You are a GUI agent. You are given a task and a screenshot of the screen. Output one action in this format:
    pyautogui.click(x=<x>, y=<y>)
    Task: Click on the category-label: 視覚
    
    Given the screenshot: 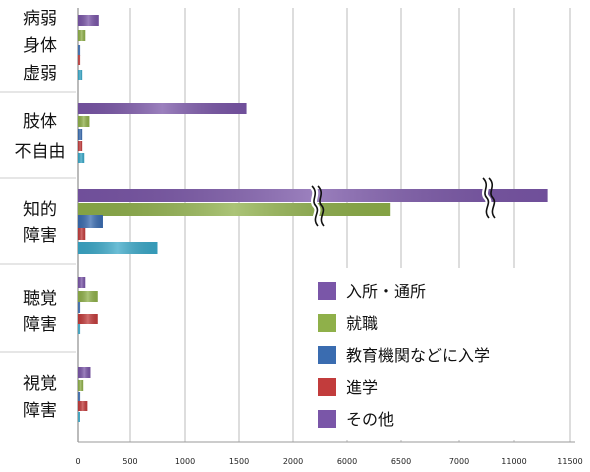 What is the action you would take?
    pyautogui.click(x=40, y=384)
    